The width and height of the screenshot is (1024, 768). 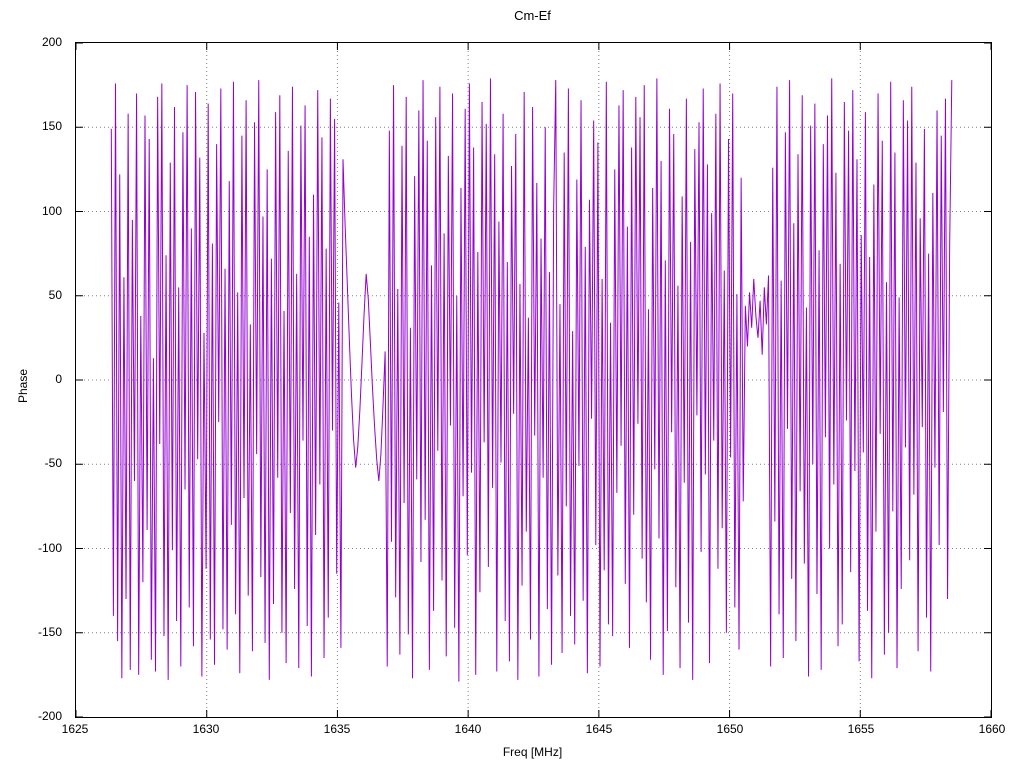 What do you see at coordinates (730, 729) in the screenshot?
I see `x-tick-label: 1650` at bounding box center [730, 729].